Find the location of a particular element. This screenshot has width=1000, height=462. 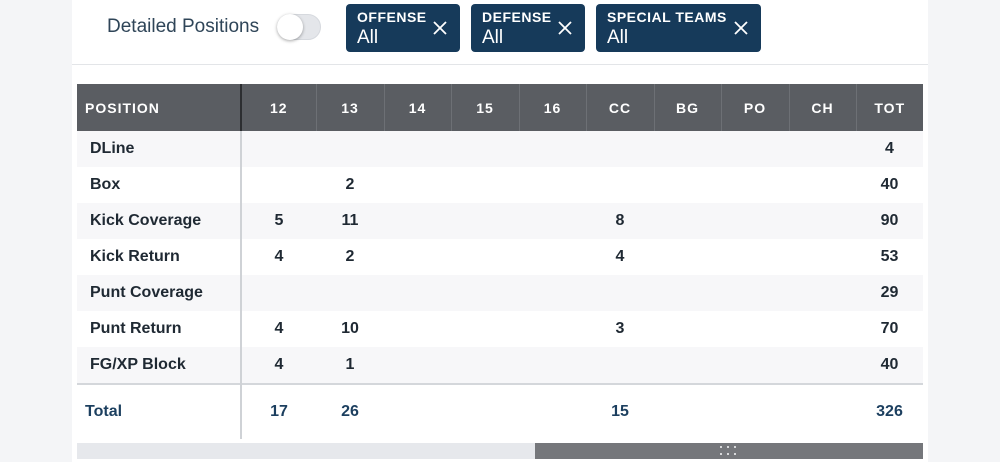

position-cell: Punt Coverage is located at coordinates (159, 293).